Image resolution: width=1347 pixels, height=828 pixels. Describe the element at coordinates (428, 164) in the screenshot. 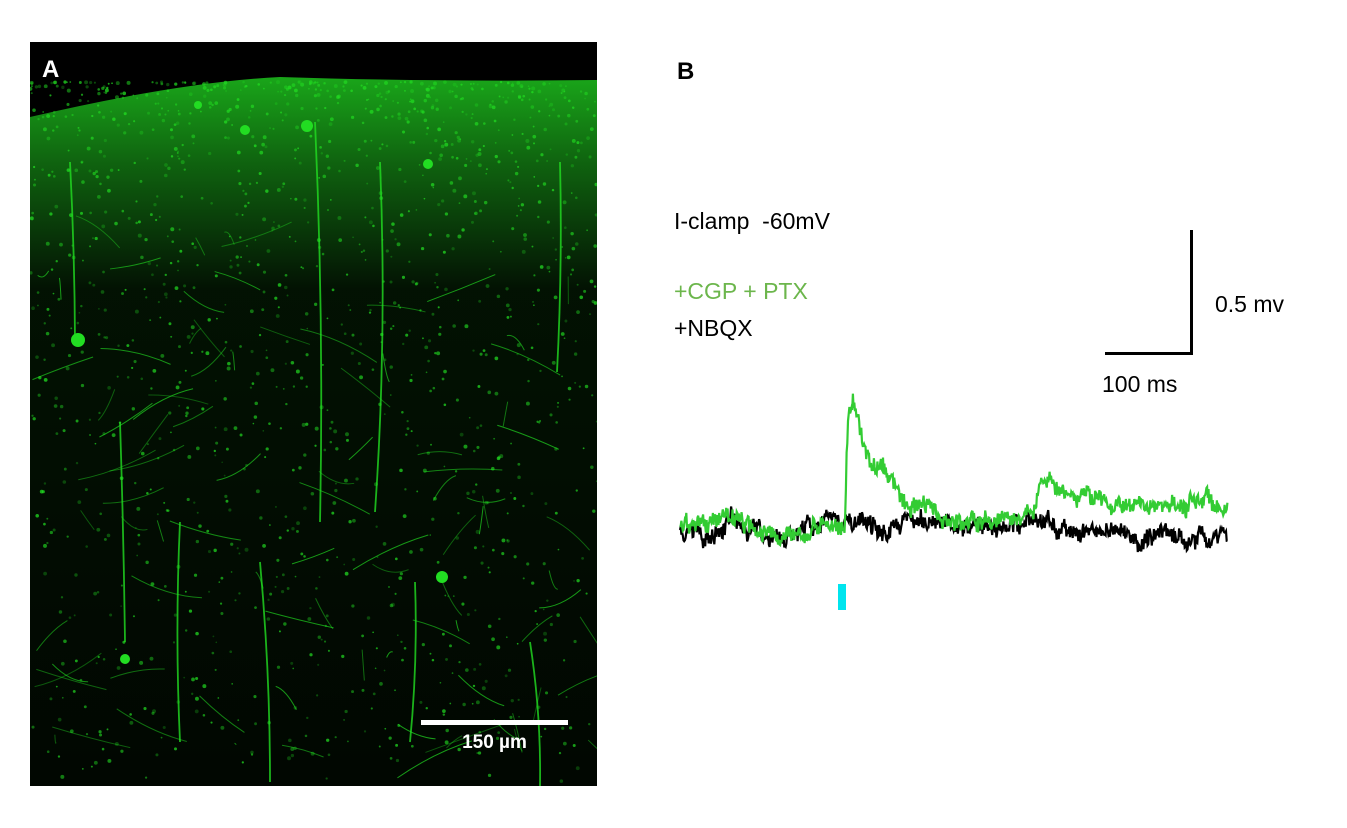

I see `neuron-soma` at that location.